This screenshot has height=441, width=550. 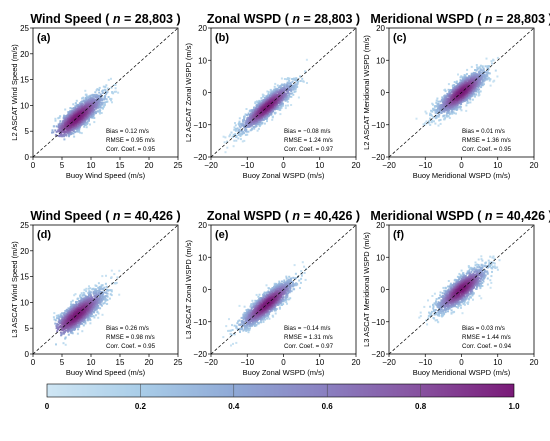 What do you see at coordinates (154, 19) in the screenshot?
I see `title-n-value: 28,803` at bounding box center [154, 19].